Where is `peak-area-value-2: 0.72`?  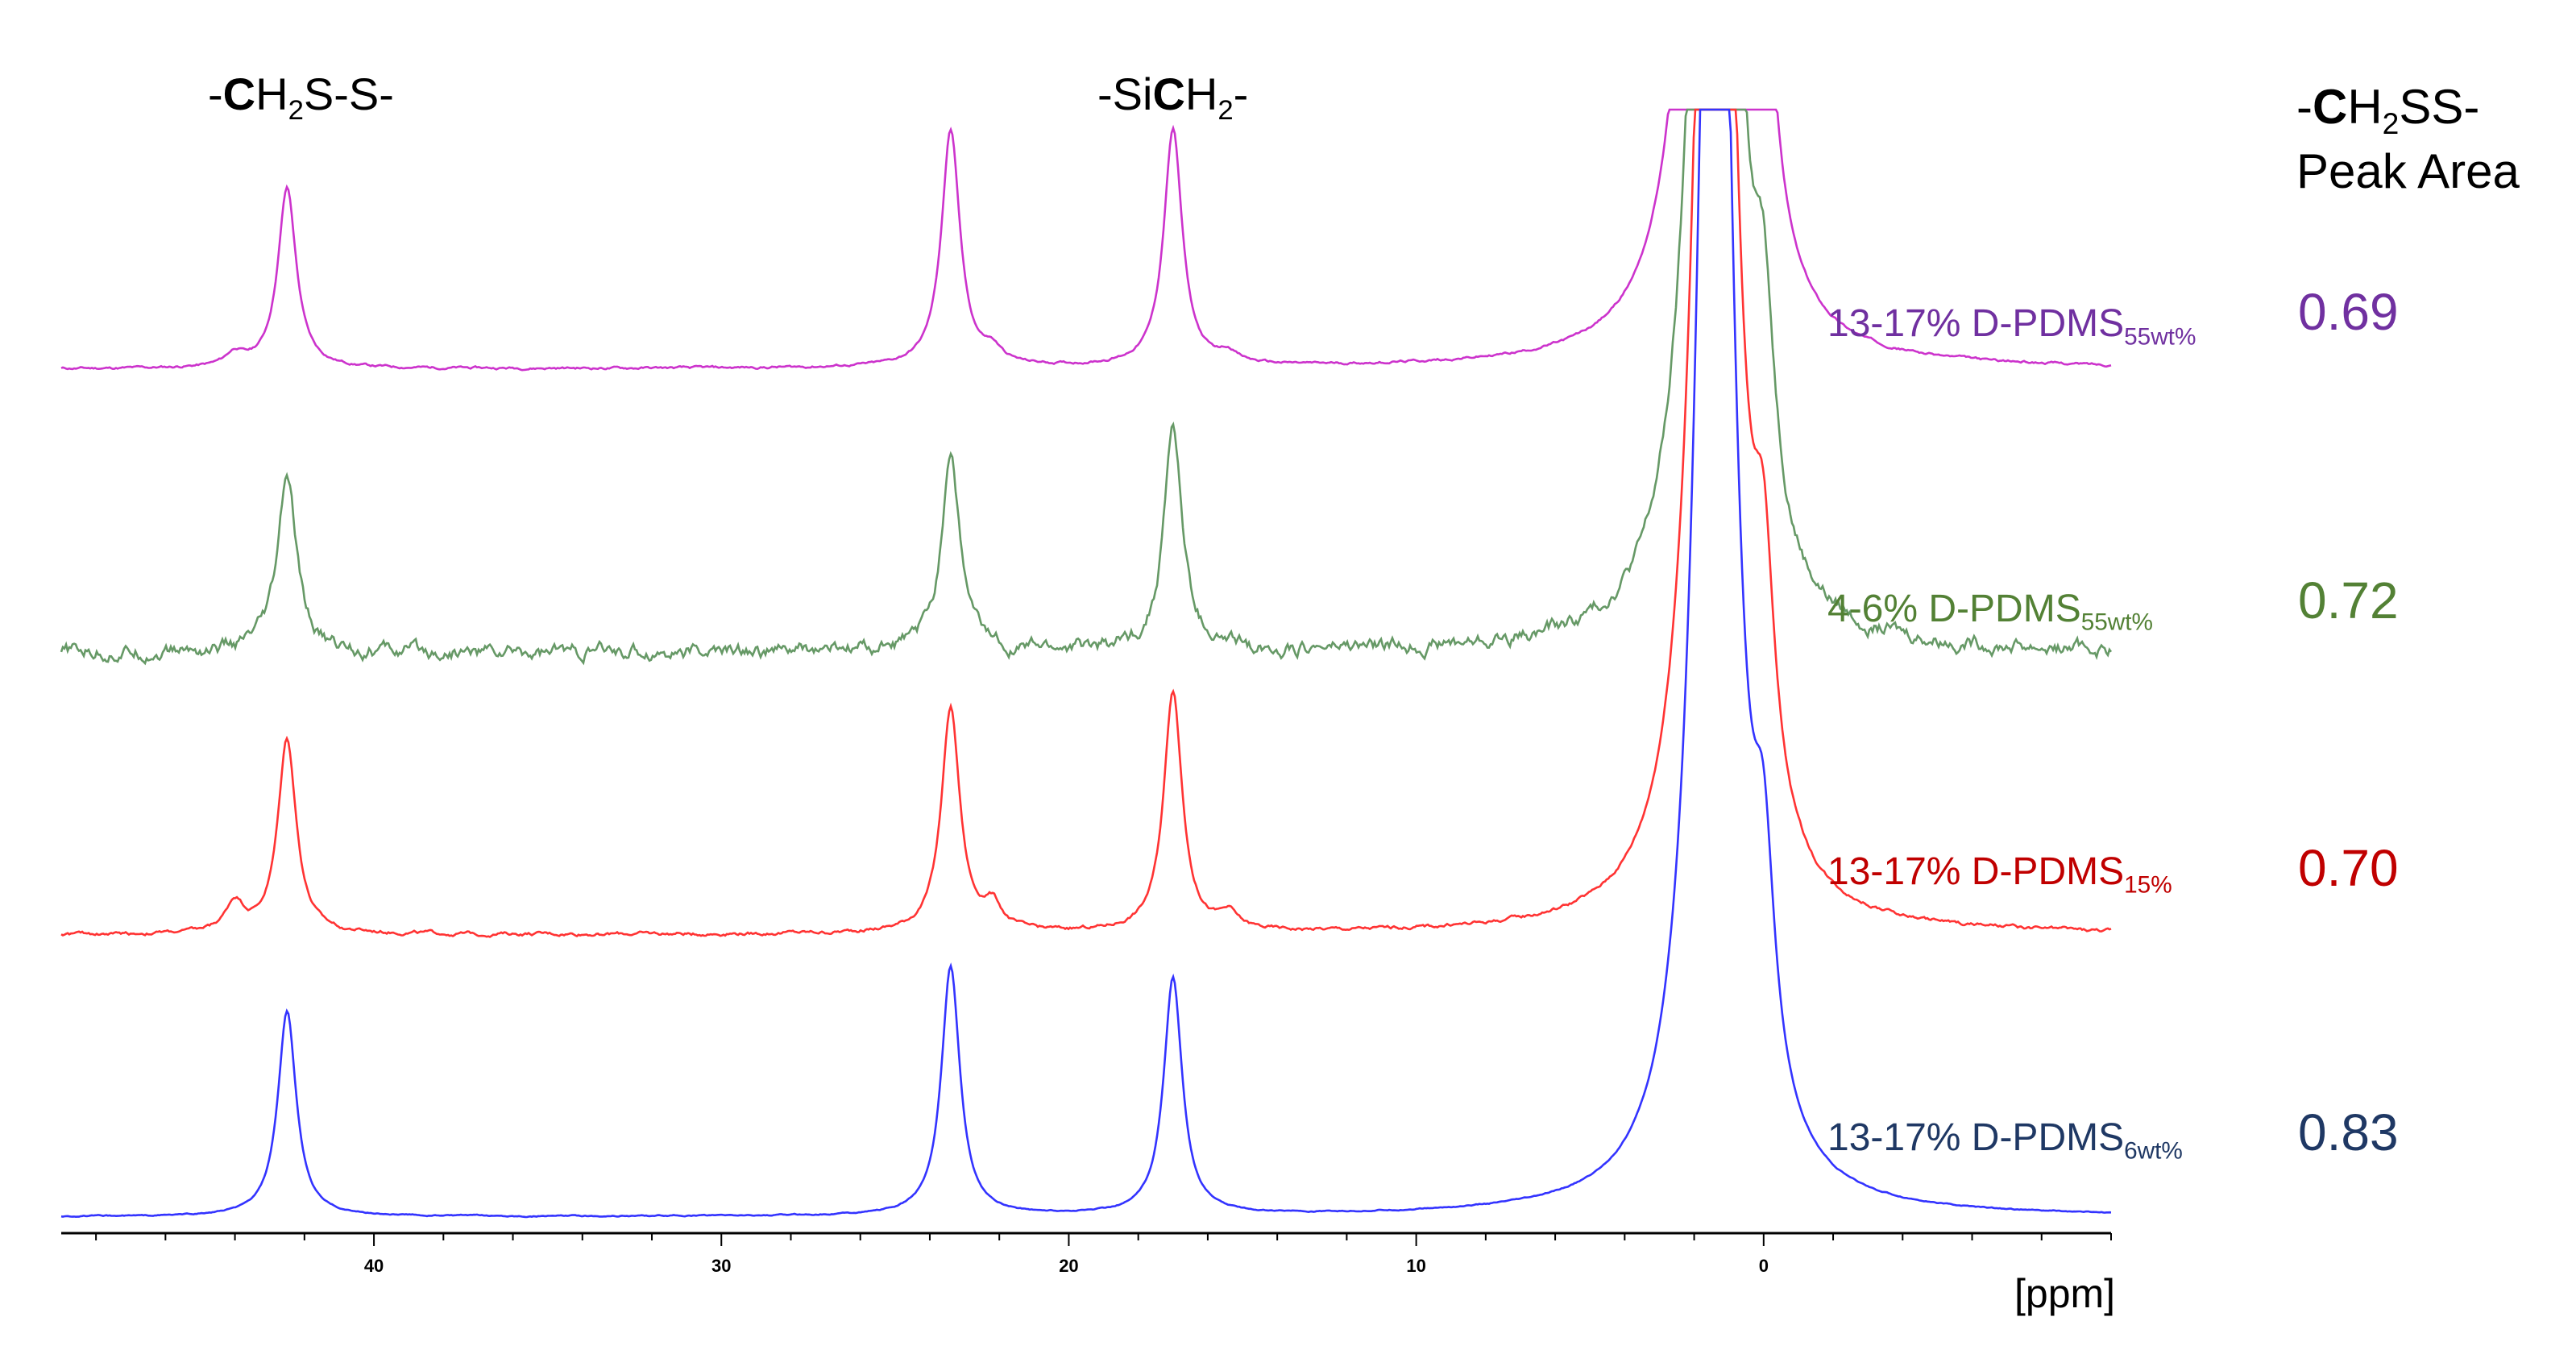
peak-area-value-2: 0.72 is located at coordinates (2348, 600).